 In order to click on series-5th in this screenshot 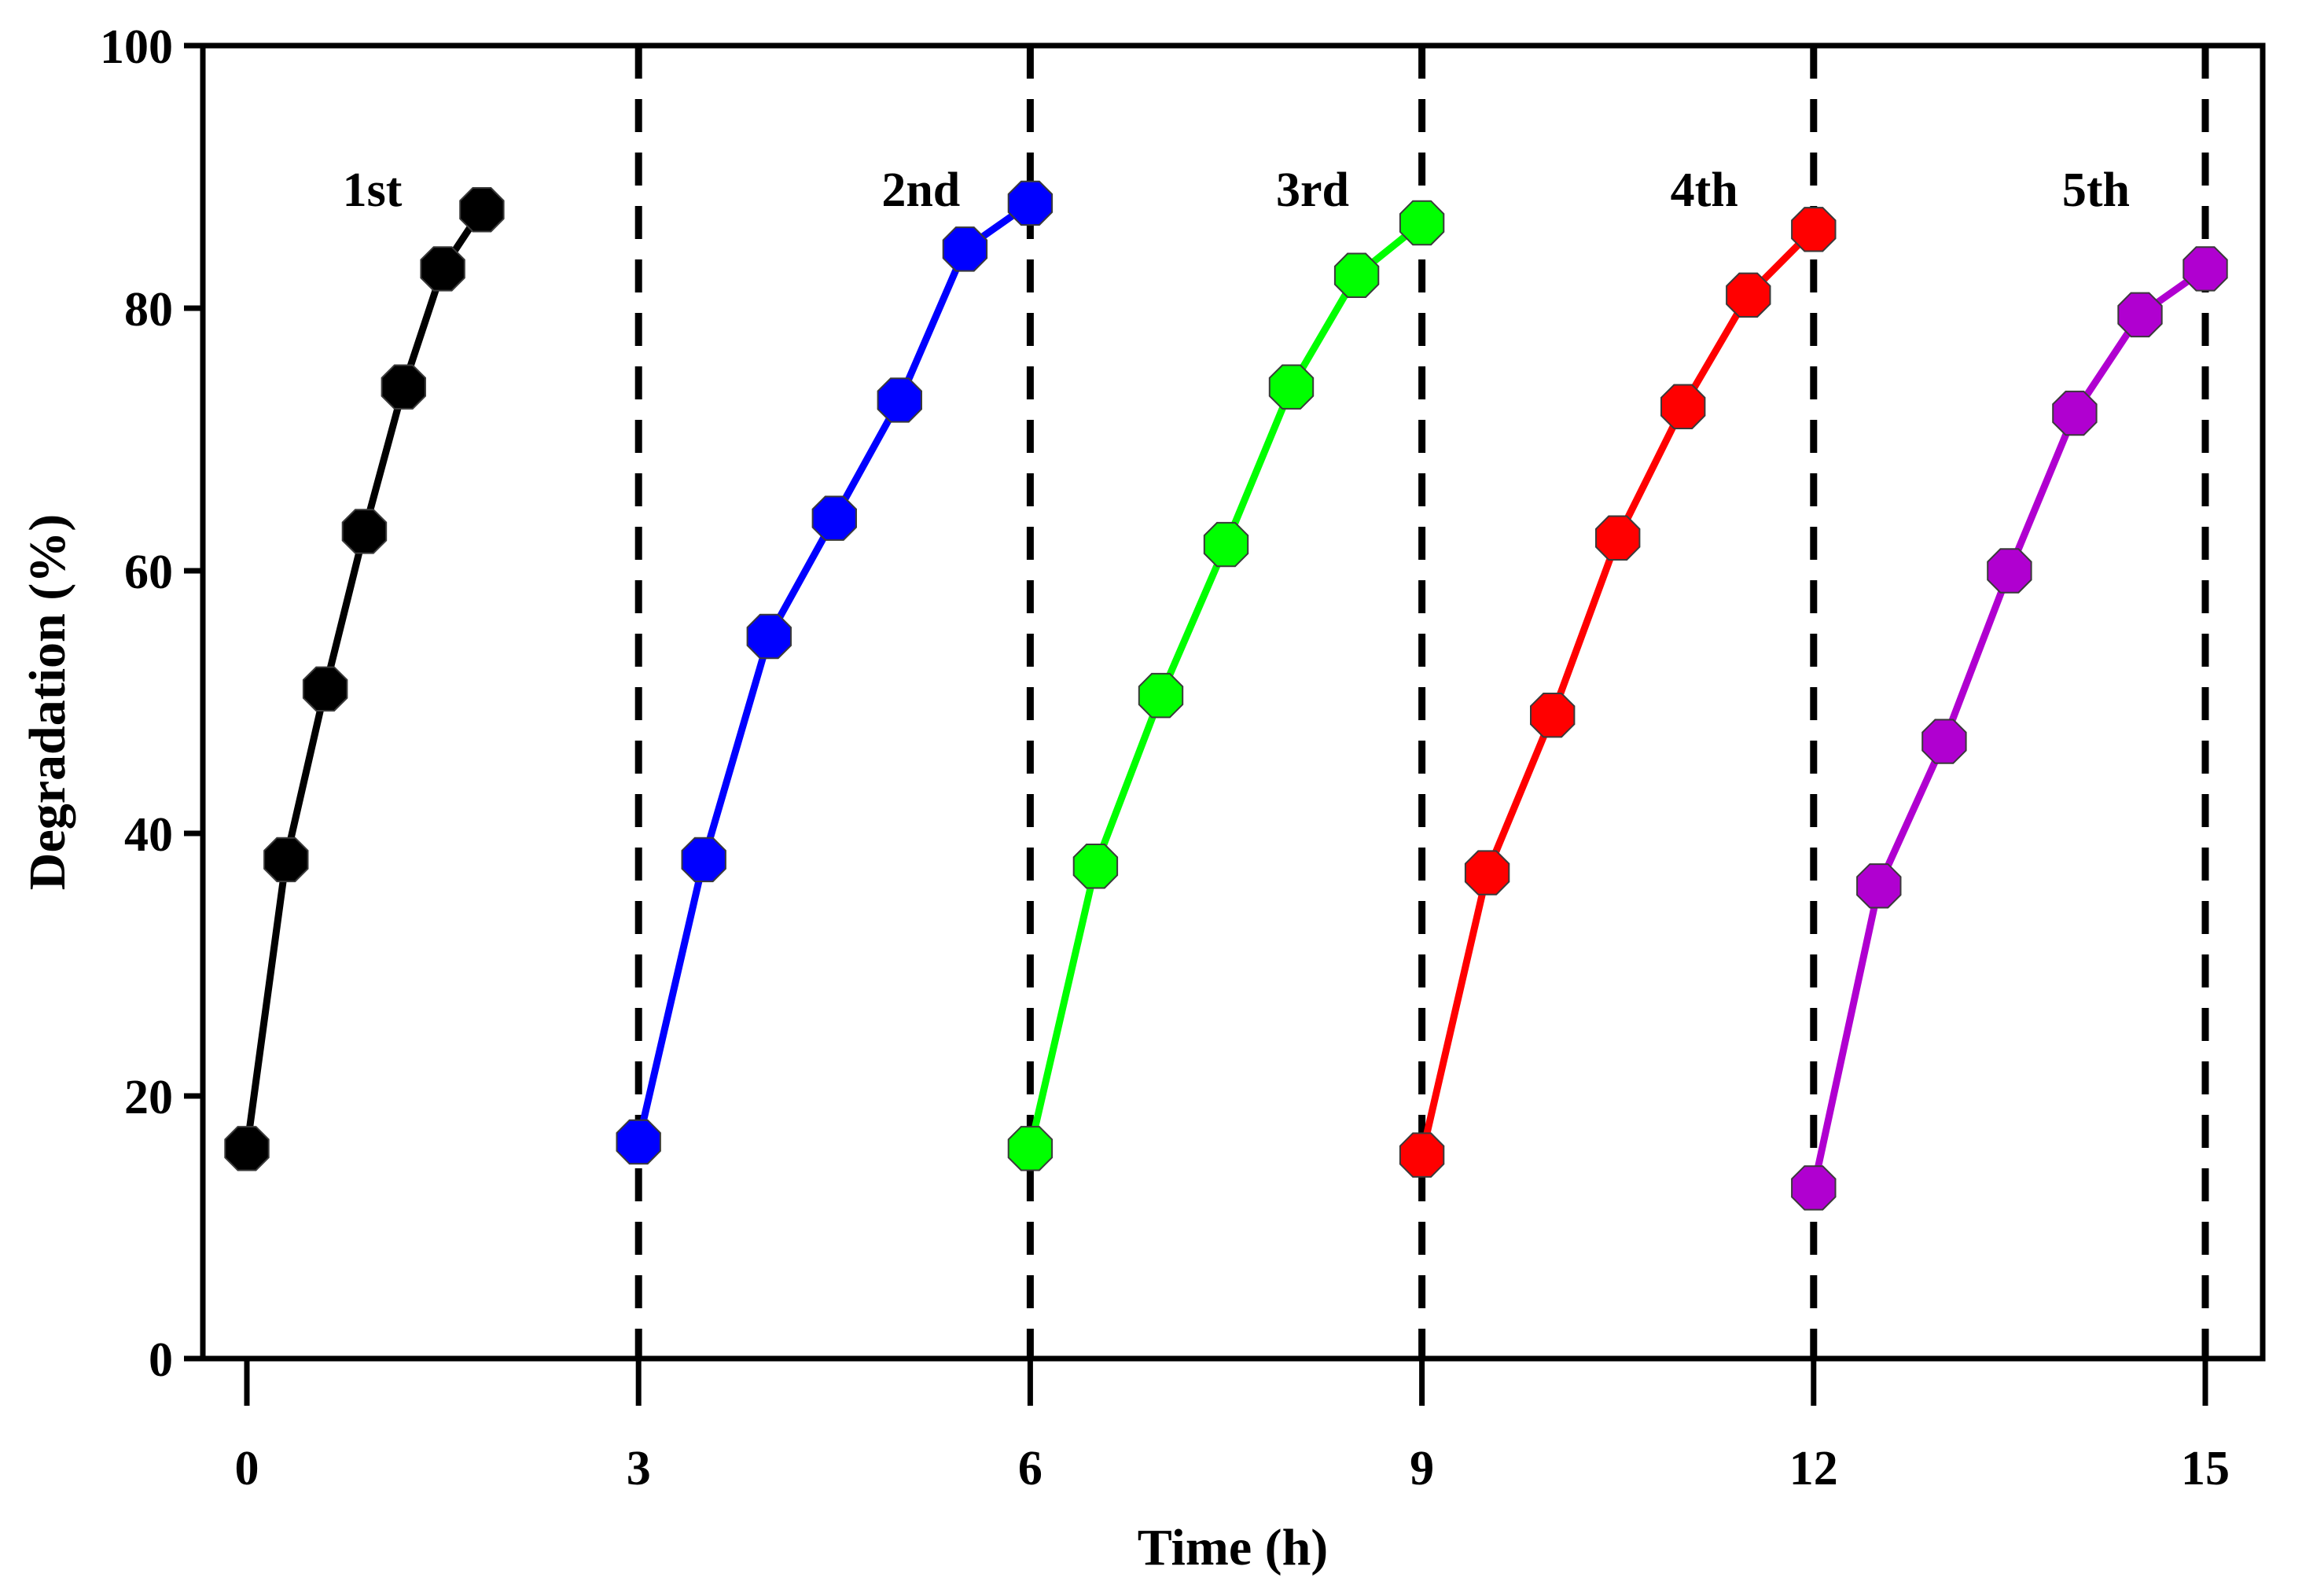, I will do `click(2010, 728)`.